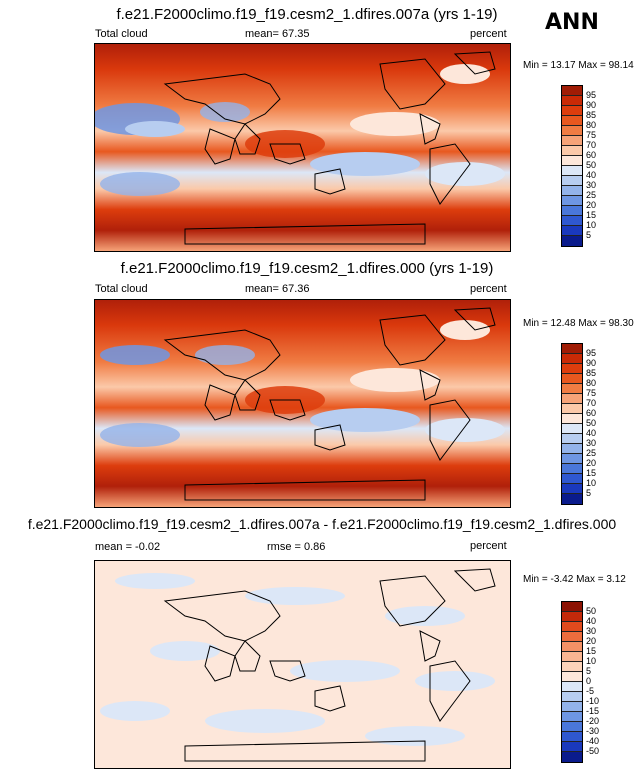 The height and width of the screenshot is (772, 644). Describe the element at coordinates (121, 34) in the screenshot. I see `panel-1-variable-label: Total cloud` at that location.